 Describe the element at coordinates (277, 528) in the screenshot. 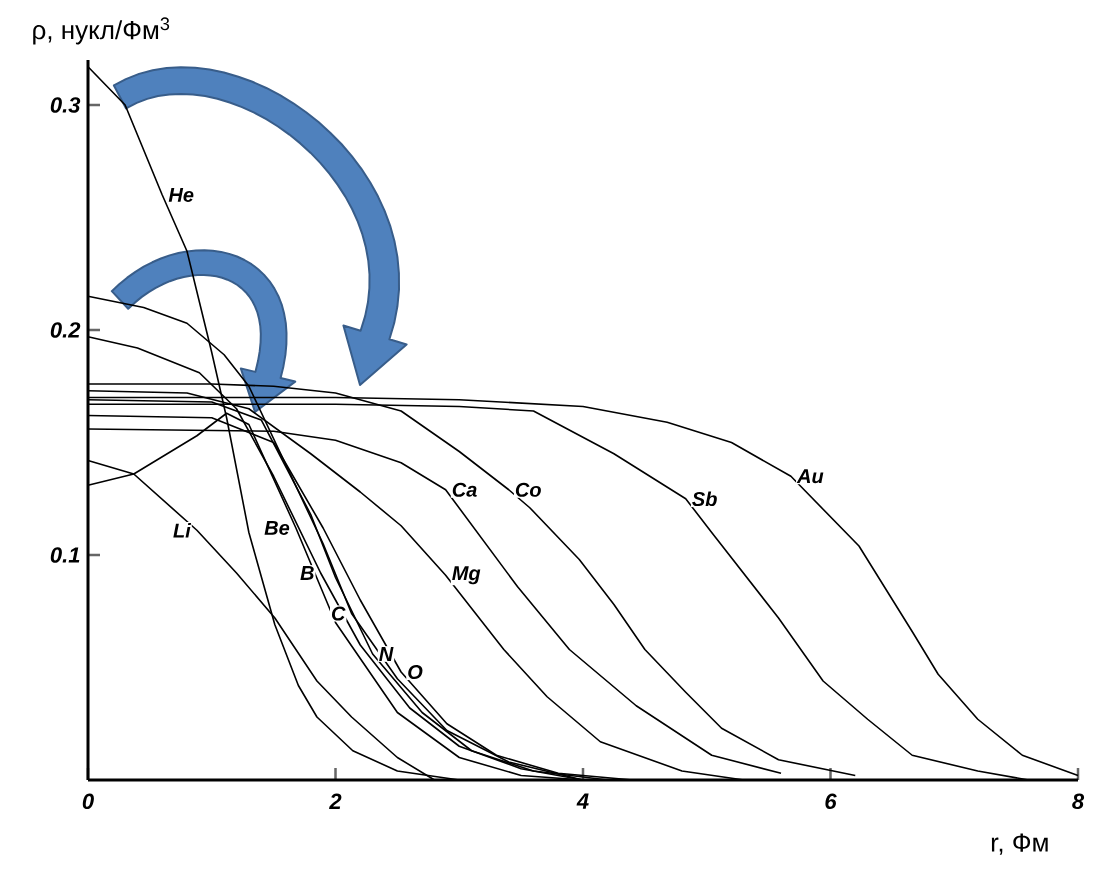

I see `series-label: Be` at that location.